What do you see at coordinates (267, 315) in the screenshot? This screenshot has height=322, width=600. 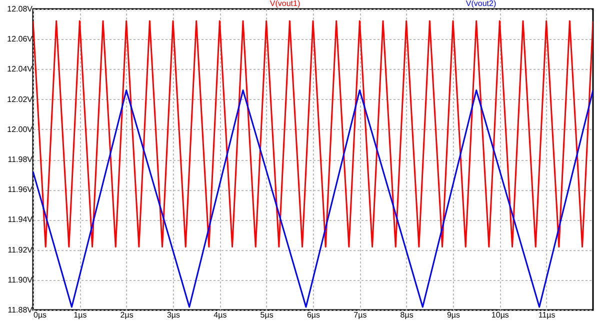 I see `x-tick-label: 5µs` at bounding box center [267, 315].